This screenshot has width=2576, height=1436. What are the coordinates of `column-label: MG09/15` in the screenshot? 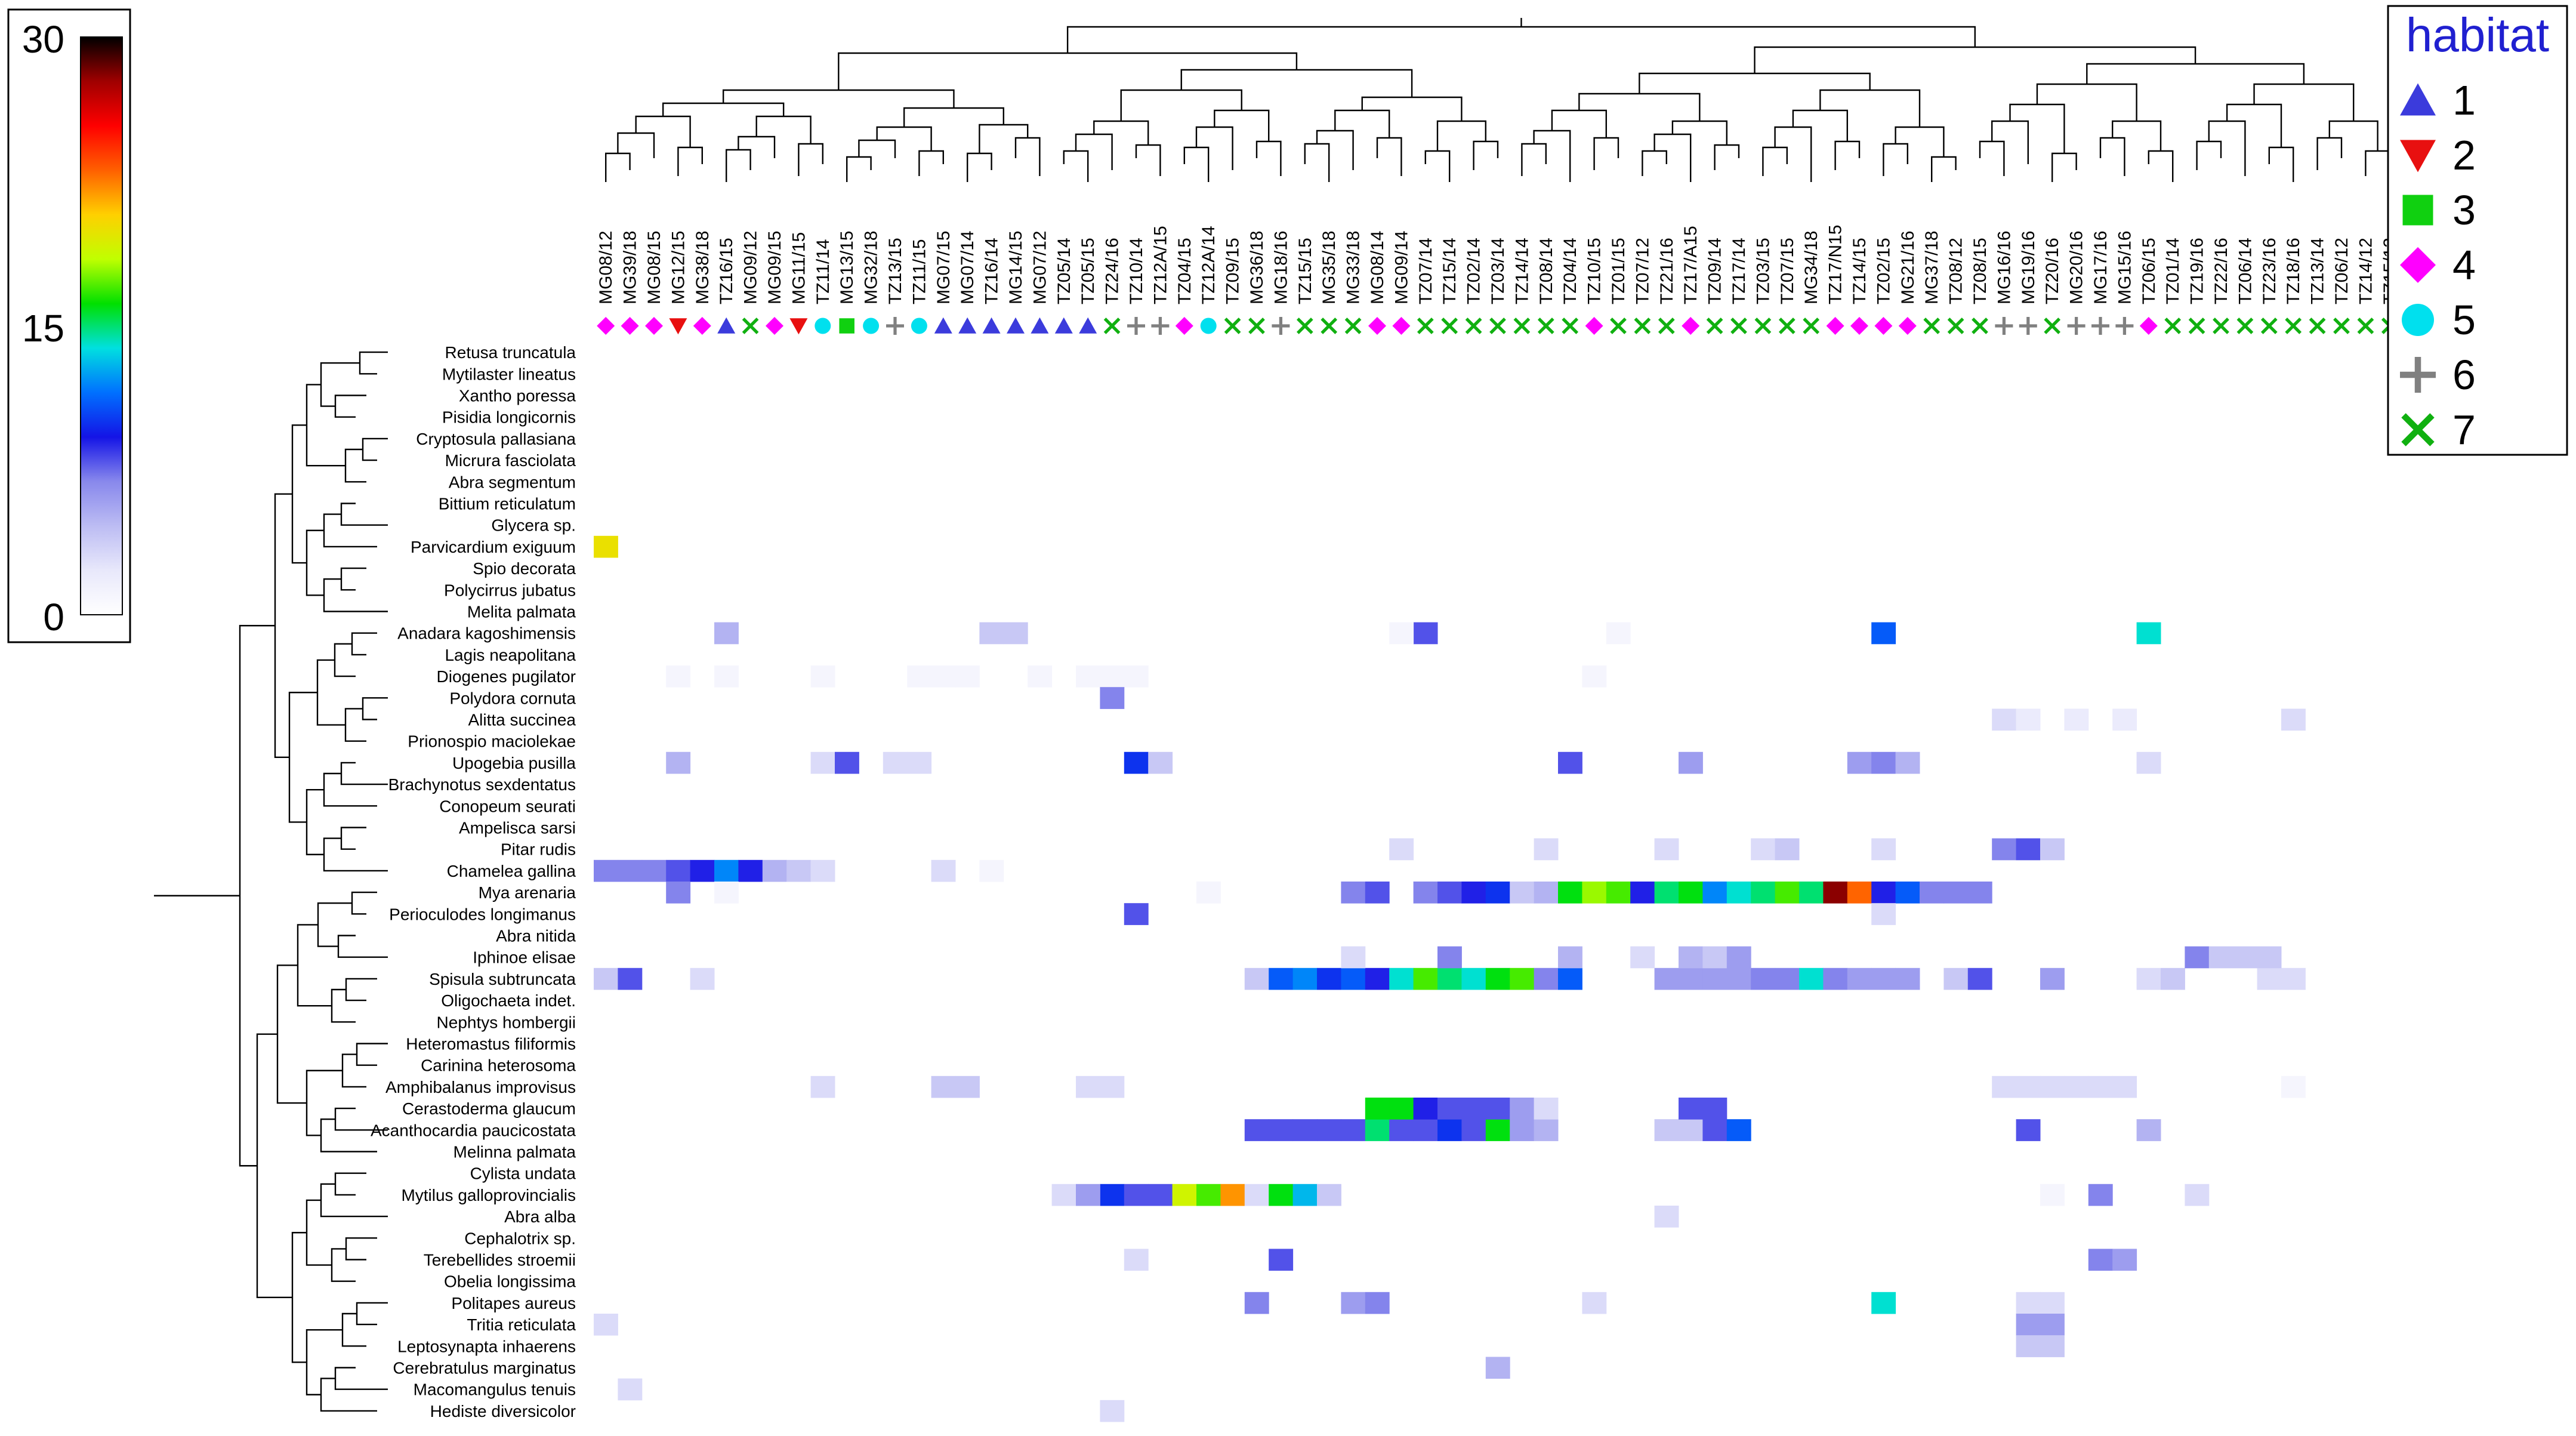 It's located at (775, 267).